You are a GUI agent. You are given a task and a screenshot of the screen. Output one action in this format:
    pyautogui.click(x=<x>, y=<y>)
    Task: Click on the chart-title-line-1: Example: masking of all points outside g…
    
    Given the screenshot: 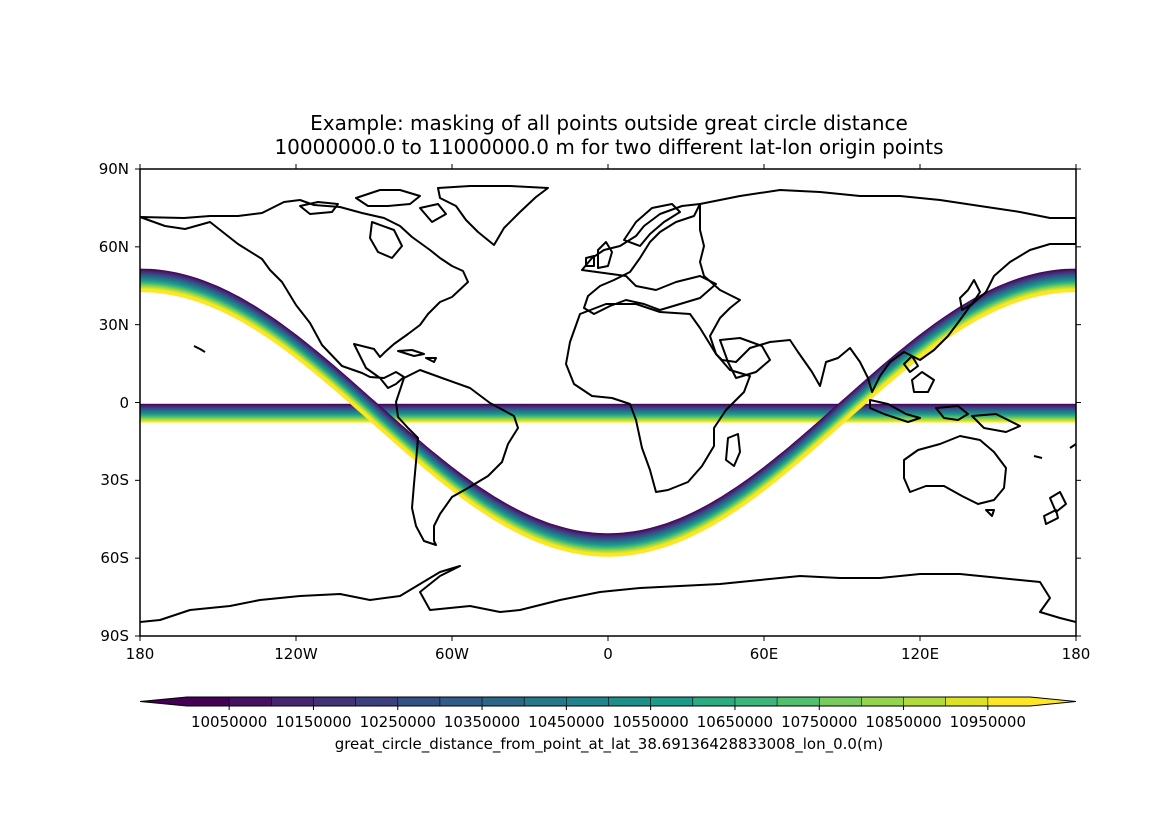 What is the action you would take?
    pyautogui.click(x=609, y=123)
    